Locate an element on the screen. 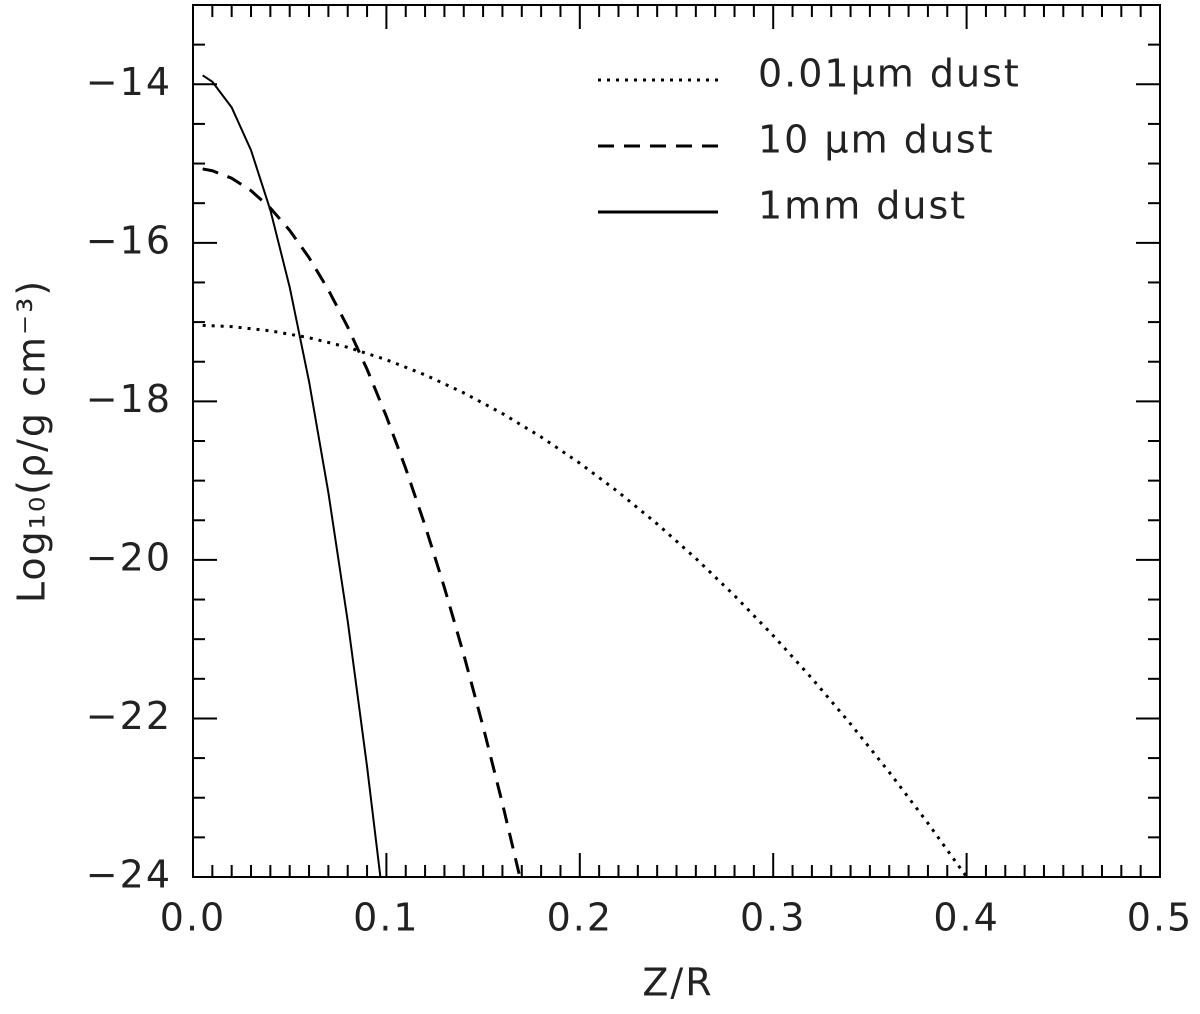 Image resolution: width=1200 pixels, height=1014 pixels. legend-label: 0.01μm dust is located at coordinates (889, 74).